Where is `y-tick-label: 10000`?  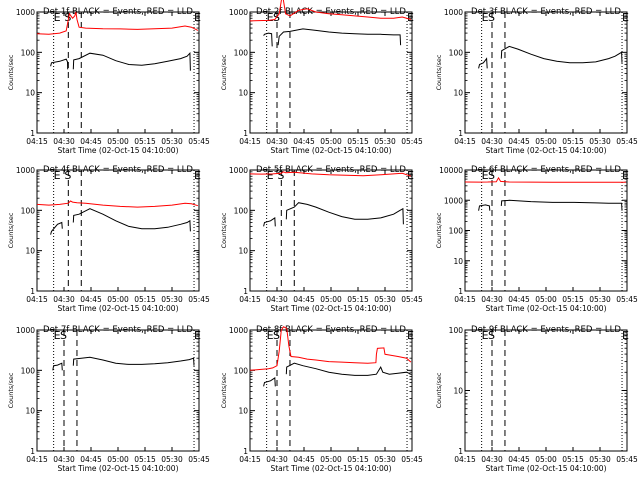 y-tick-label: 10000 is located at coordinates (451, 170).